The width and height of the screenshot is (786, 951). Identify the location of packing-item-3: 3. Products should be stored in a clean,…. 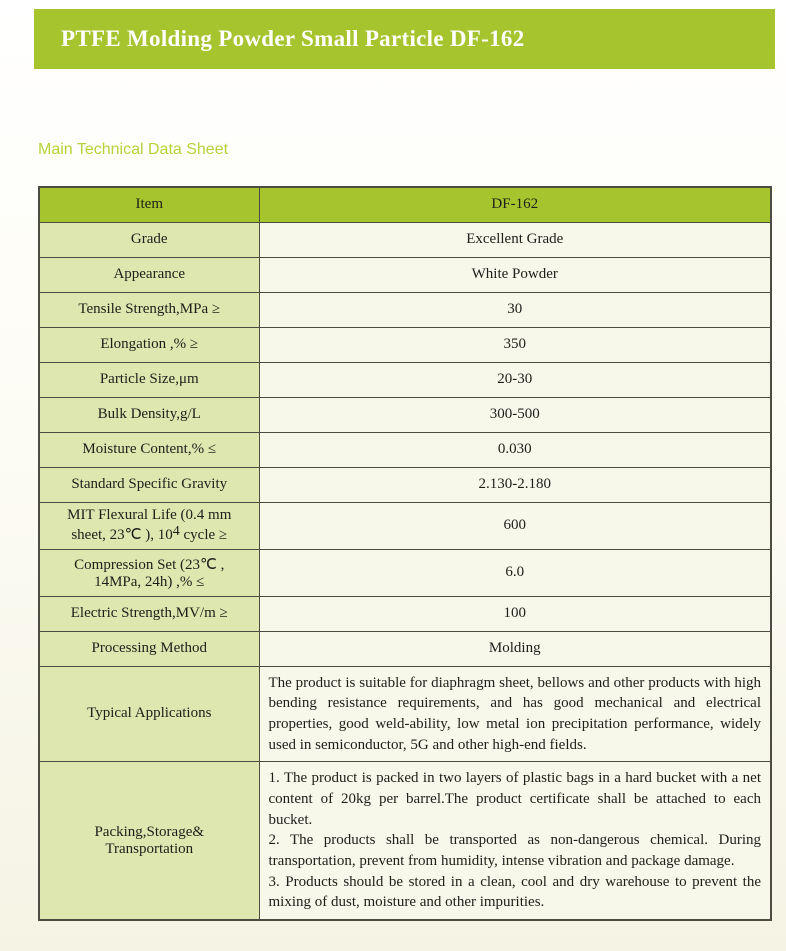
(515, 892).